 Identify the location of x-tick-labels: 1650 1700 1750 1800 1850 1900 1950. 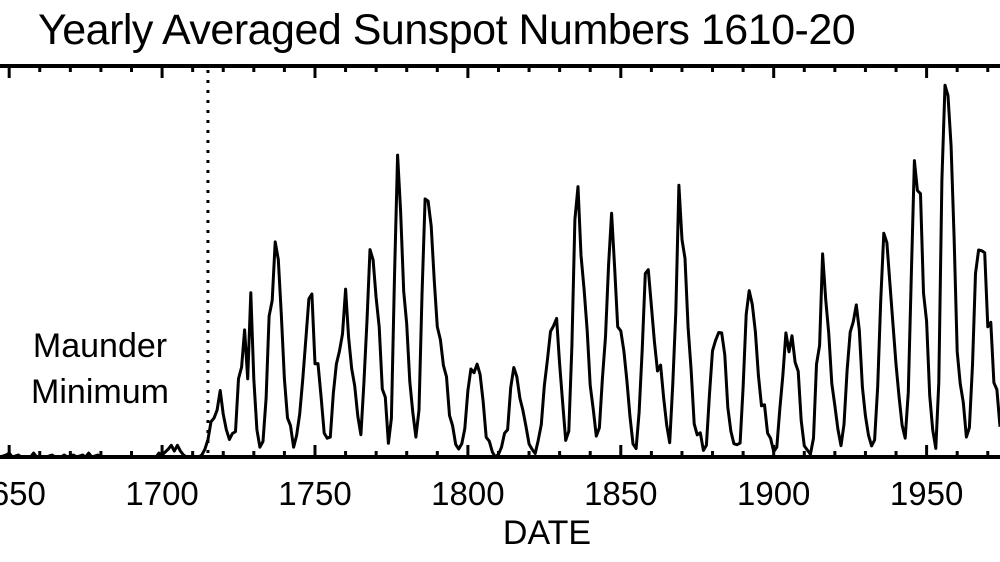
(481, 493).